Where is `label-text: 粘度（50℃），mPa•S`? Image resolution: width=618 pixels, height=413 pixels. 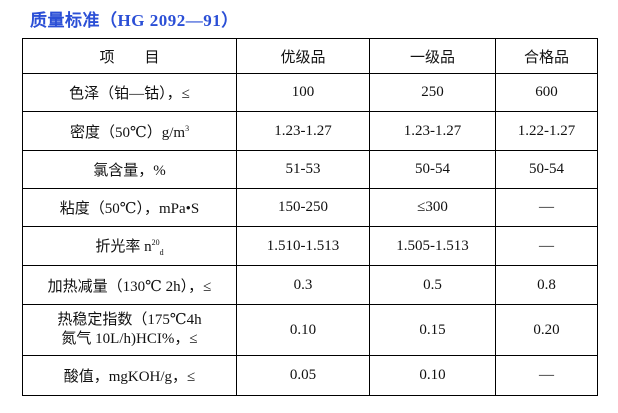
label-text: 粘度（50℃），mPa•S is located at coordinates (129, 209).